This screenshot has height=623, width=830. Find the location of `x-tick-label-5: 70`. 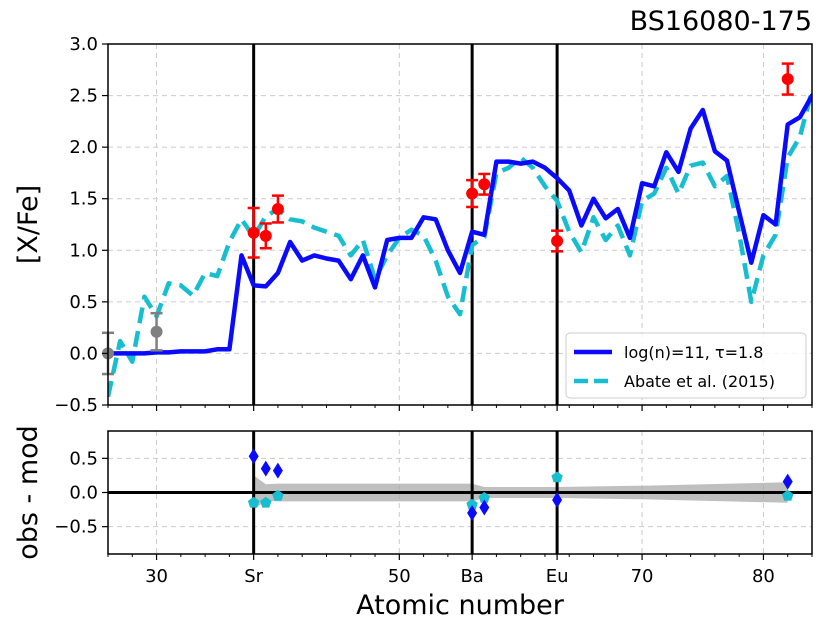

x-tick-label-5: 70 is located at coordinates (642, 576).